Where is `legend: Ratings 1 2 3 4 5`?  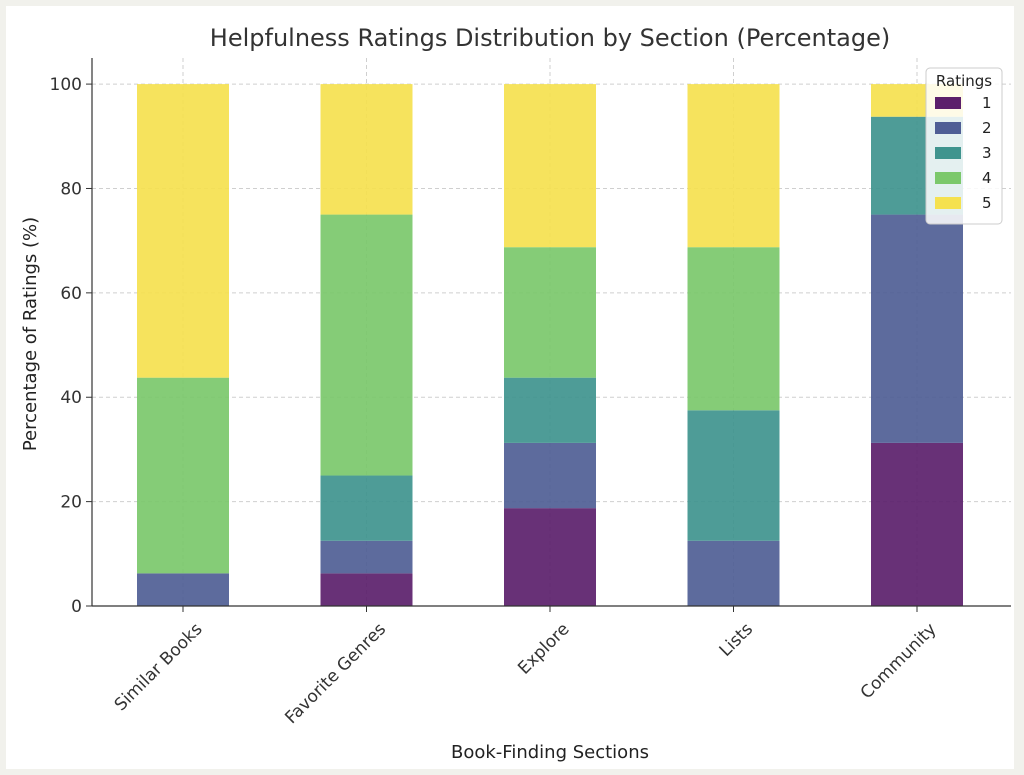
legend: Ratings 1 2 3 4 5 is located at coordinates (964, 146).